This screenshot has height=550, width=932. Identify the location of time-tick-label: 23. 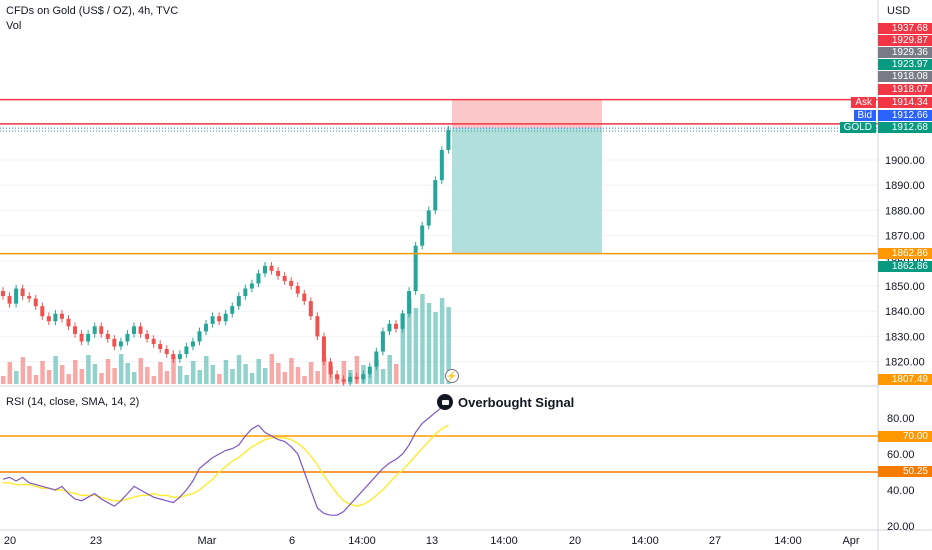
(96, 541).